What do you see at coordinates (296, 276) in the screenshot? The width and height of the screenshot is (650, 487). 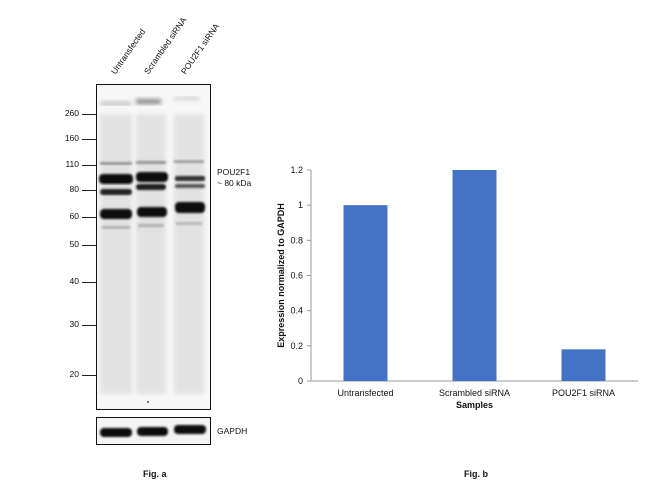 I see `y-tick-label: 0.6` at bounding box center [296, 276].